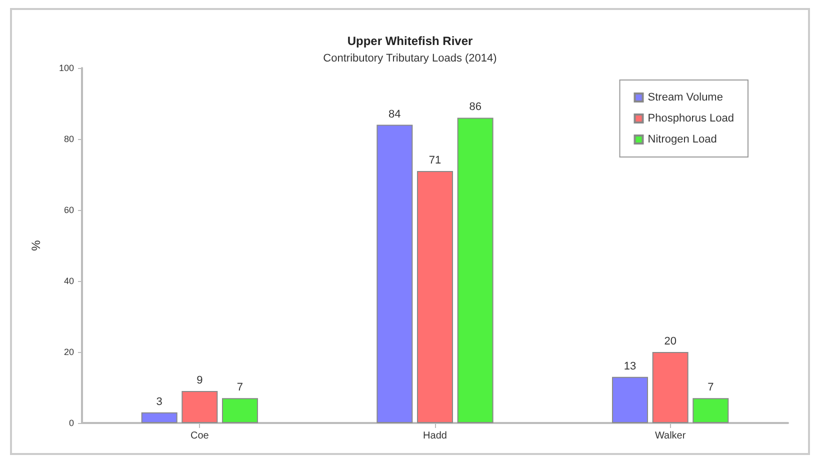  Describe the element at coordinates (435, 160) in the screenshot. I see `data-label: 71` at that location.